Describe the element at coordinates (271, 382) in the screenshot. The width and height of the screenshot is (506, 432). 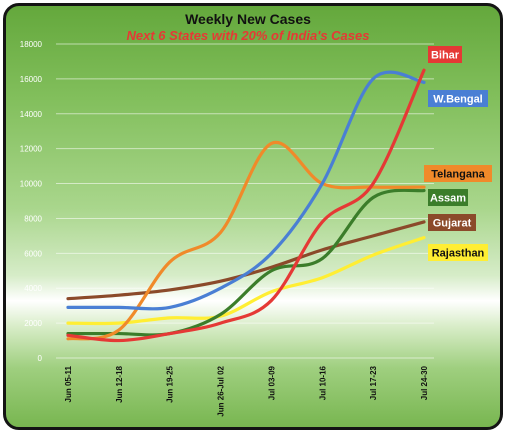
I see `x-tick-label: Jul 03-09` at that location.